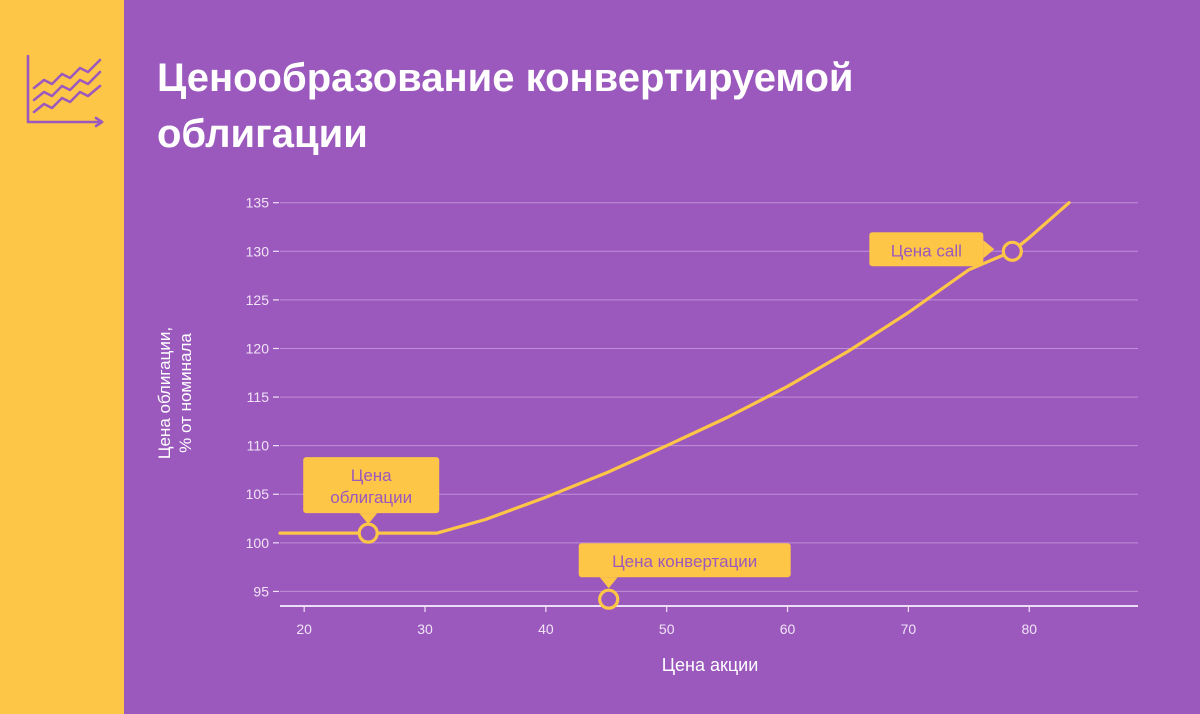 The image size is (1200, 714). I want to click on y-tick-label: 105, so click(258, 494).